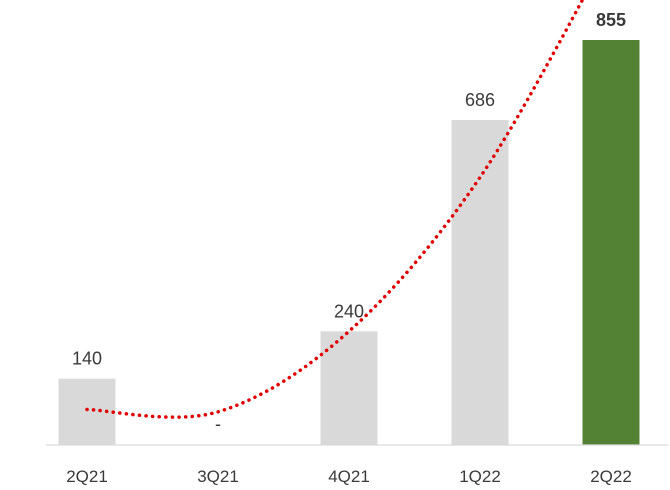  Describe the element at coordinates (87, 476) in the screenshot. I see `x-tick-2q21: 2Q21` at that location.